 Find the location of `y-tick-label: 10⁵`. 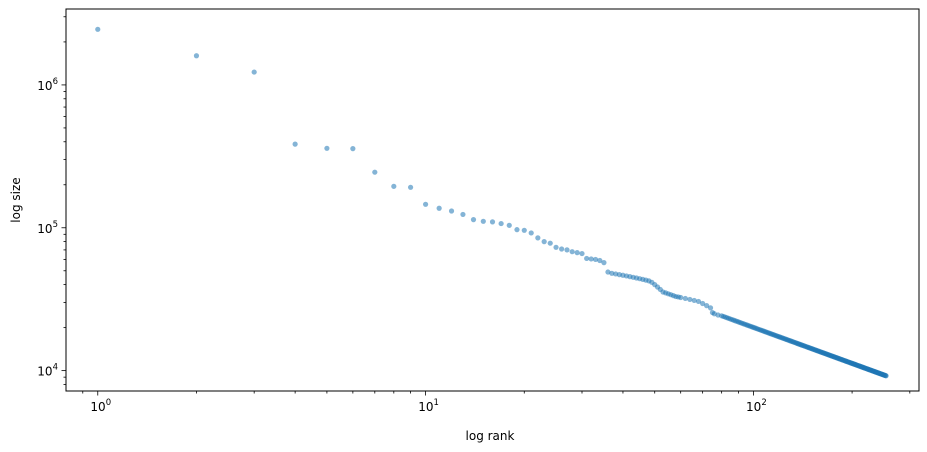

y-tick-label: 10⁵ is located at coordinates (47, 228).